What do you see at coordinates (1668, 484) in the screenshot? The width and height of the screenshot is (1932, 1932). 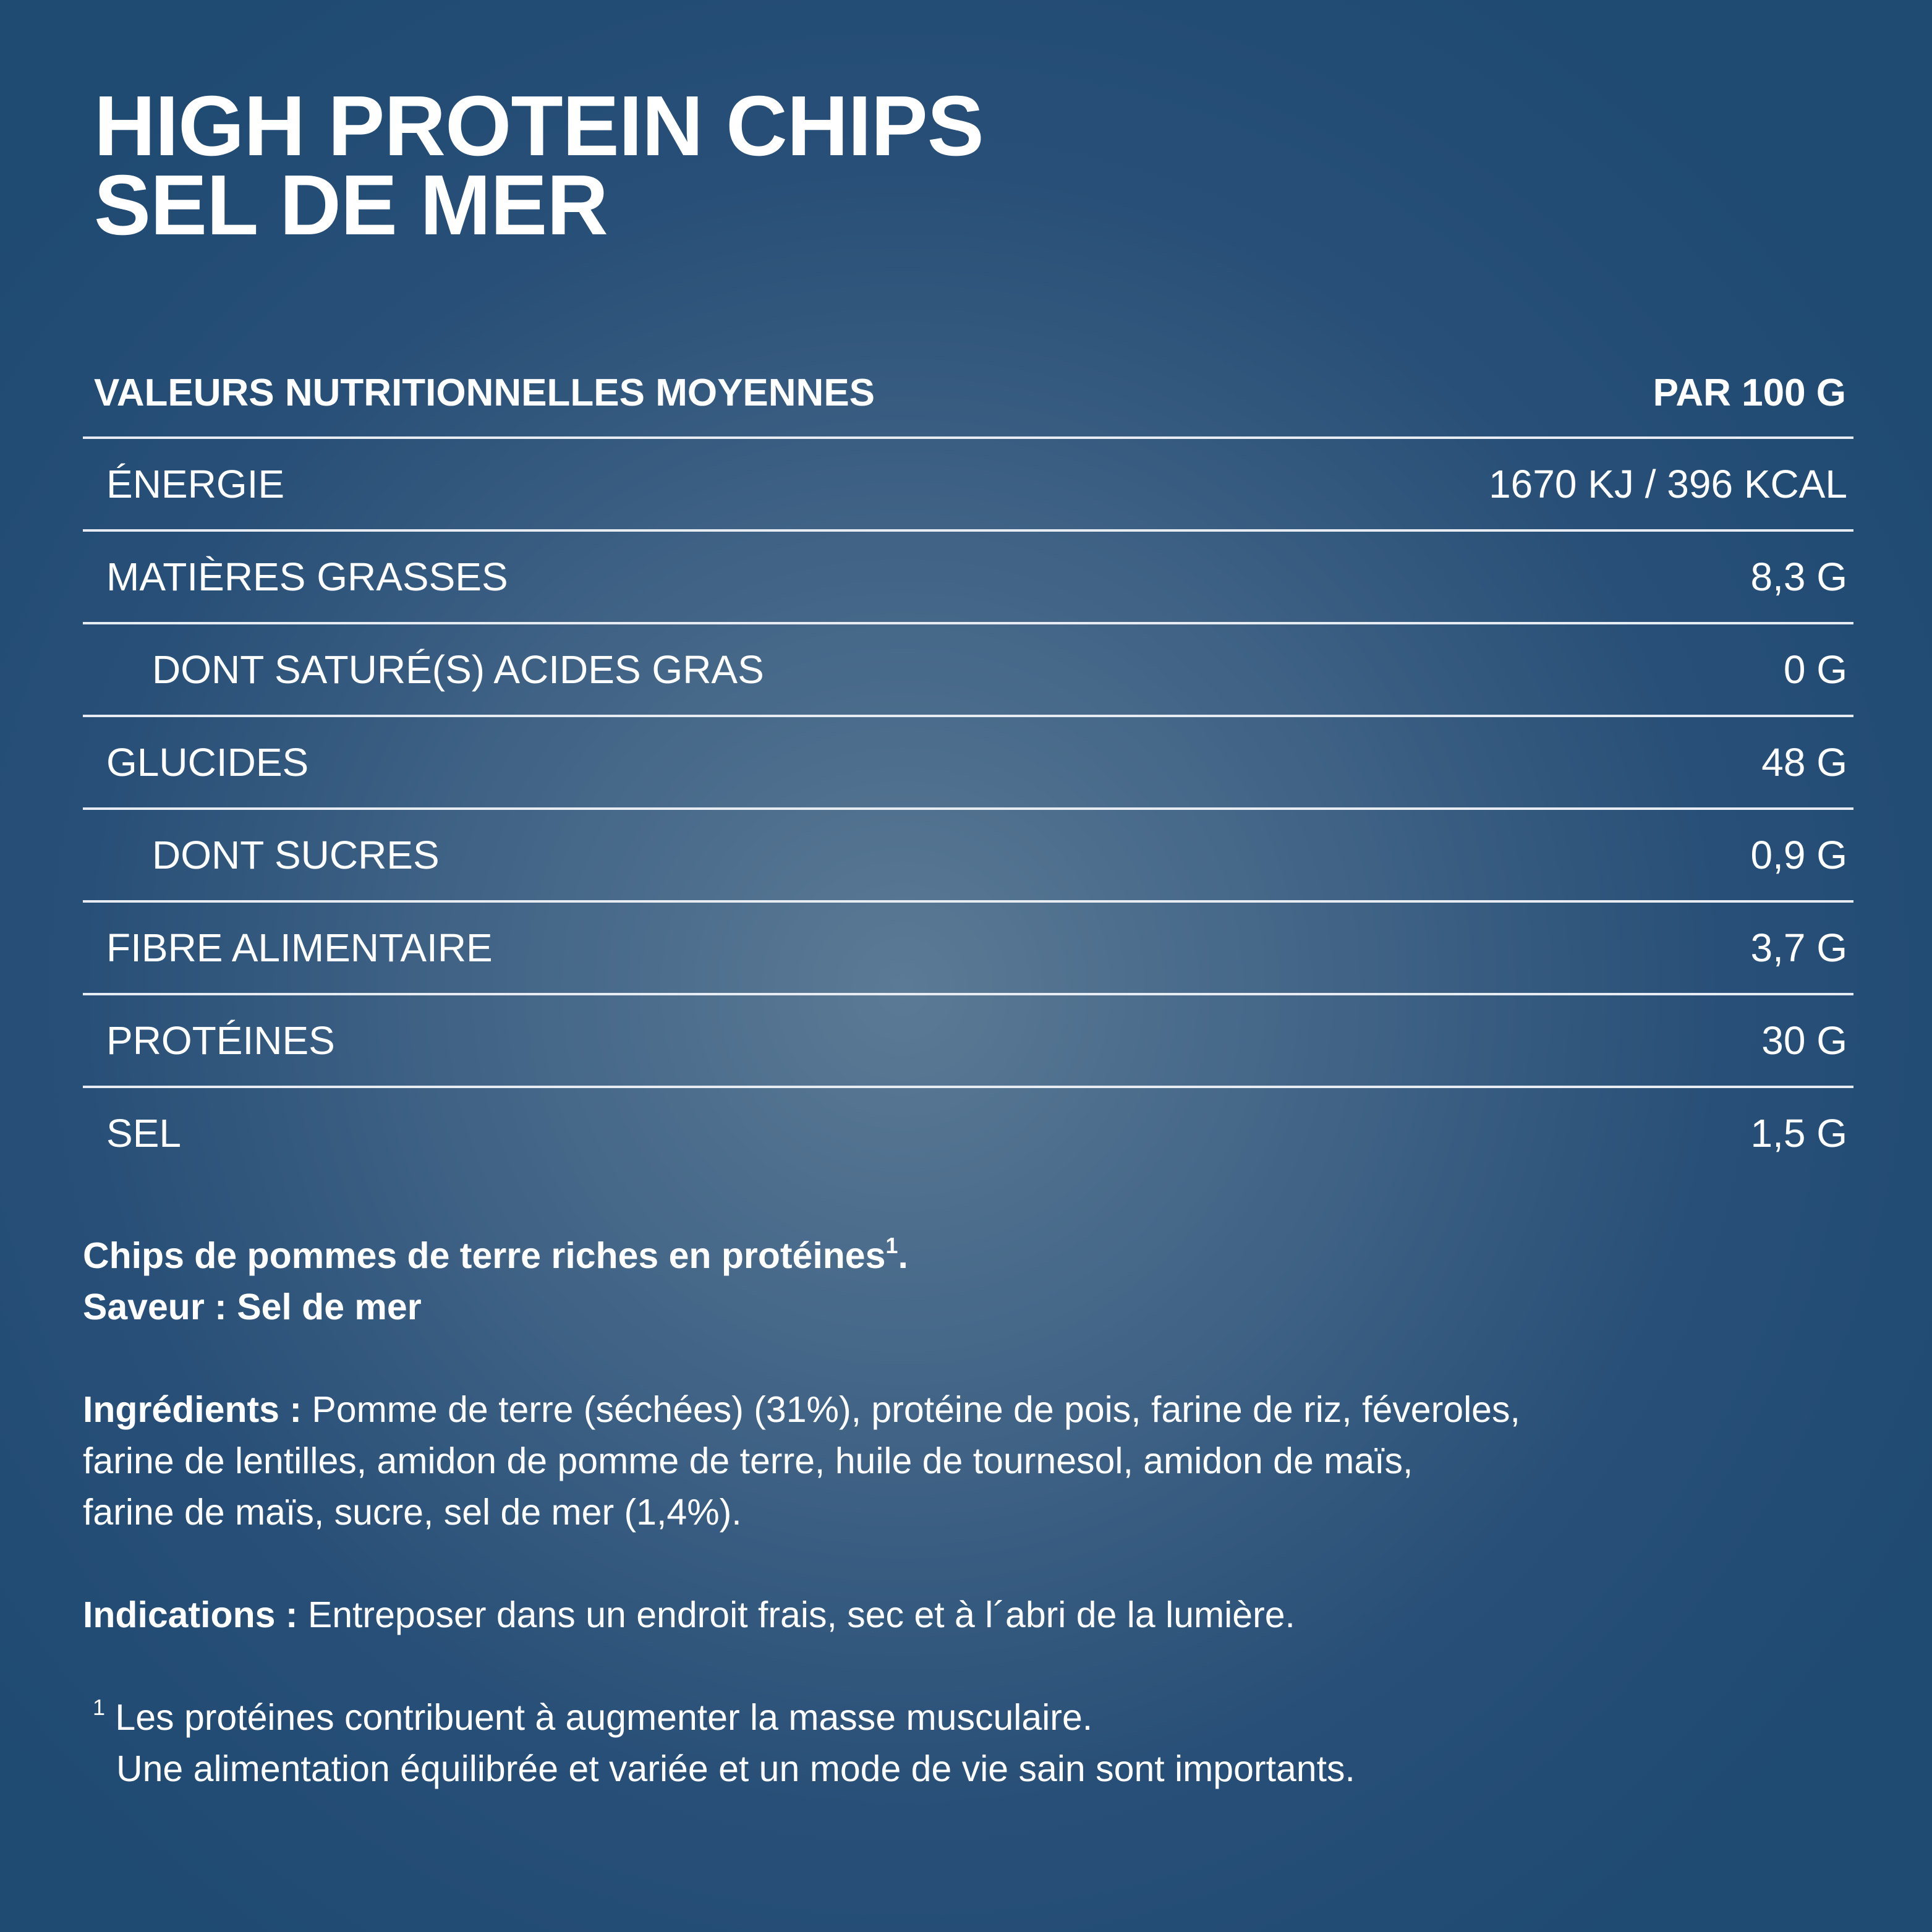 I see `row-value: 1670 KJ / 396 KCAL` at bounding box center [1668, 484].